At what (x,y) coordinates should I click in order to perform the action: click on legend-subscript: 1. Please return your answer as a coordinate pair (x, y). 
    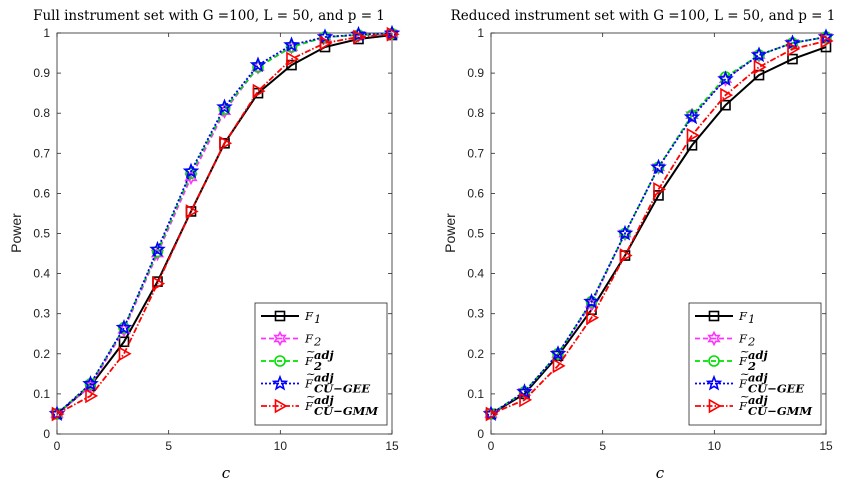
    Looking at the image, I should click on (317, 319).